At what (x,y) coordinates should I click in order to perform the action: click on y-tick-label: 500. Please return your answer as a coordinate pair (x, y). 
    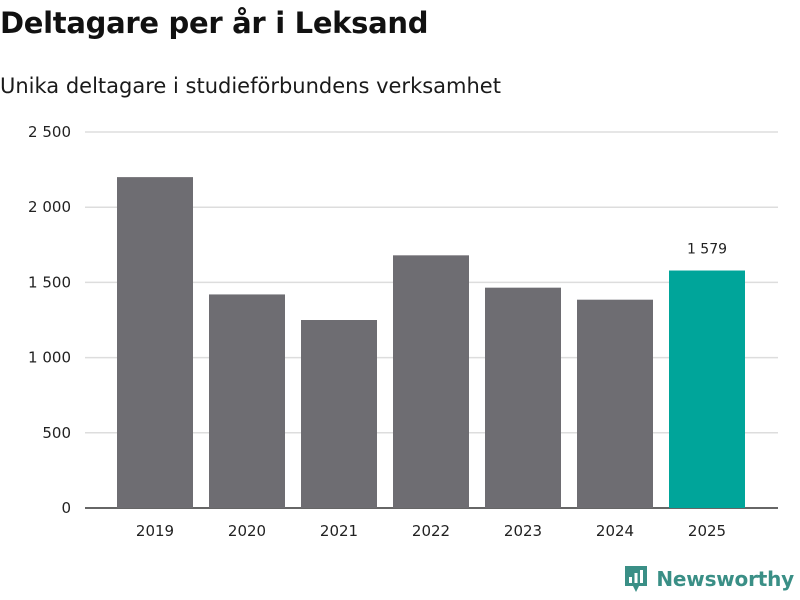
    Looking at the image, I should click on (56, 433).